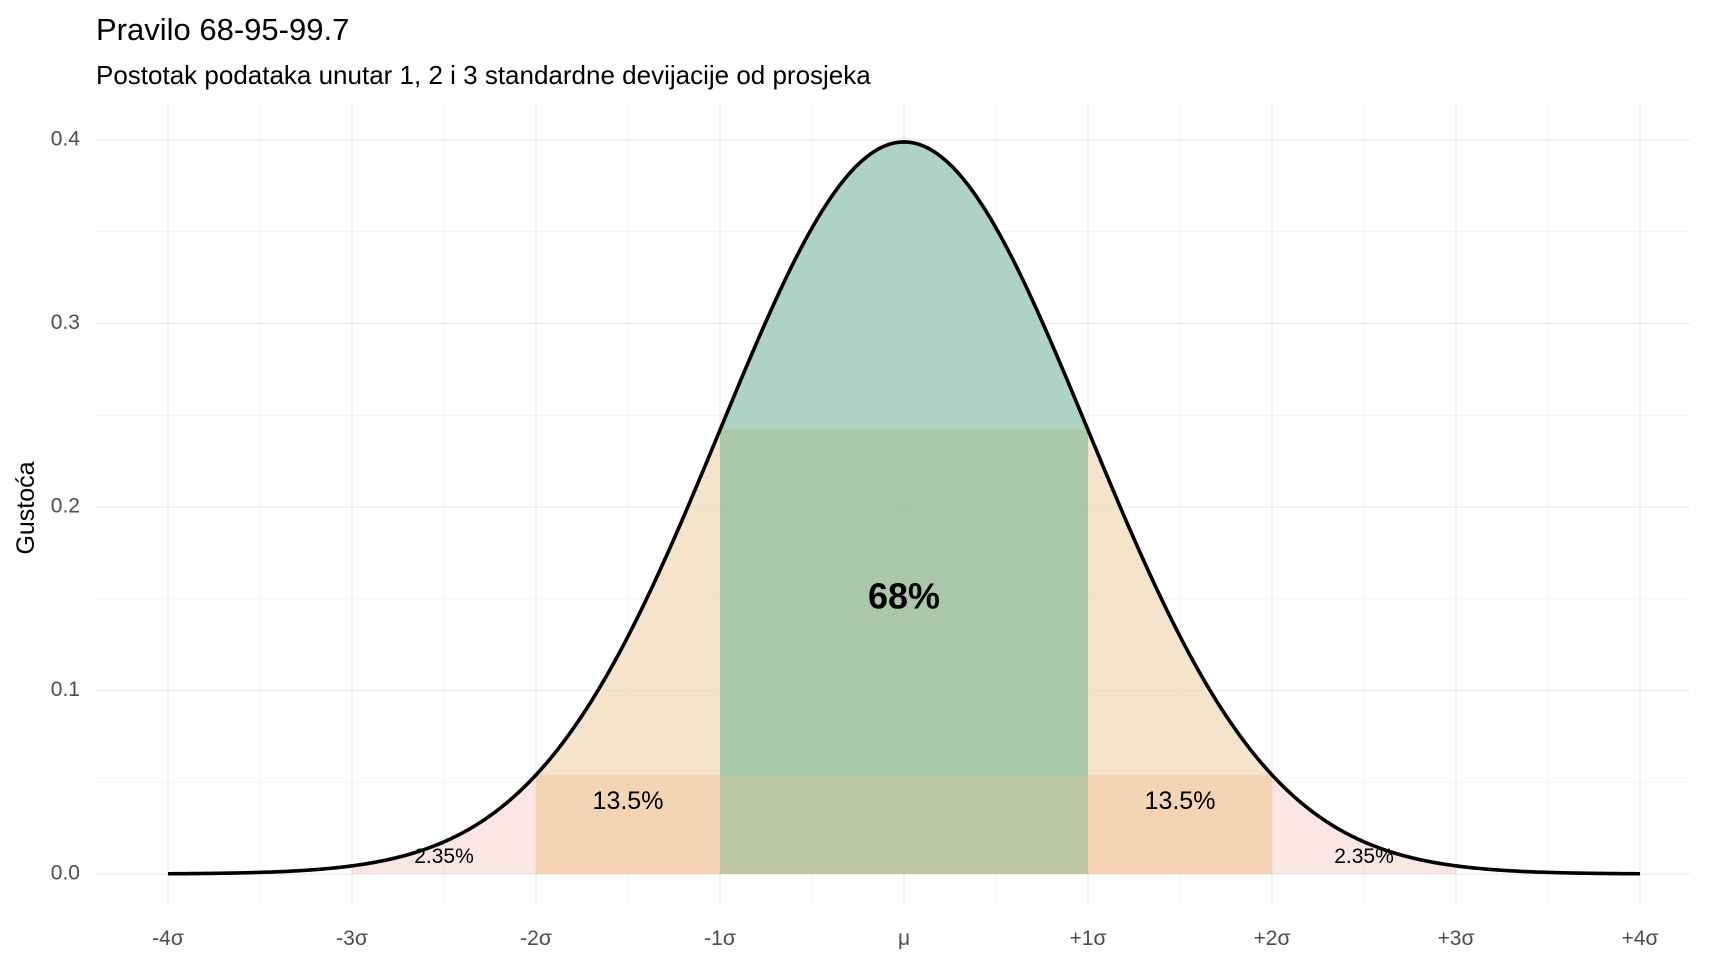  I want to click on x-tick-label: μ, so click(904, 938).